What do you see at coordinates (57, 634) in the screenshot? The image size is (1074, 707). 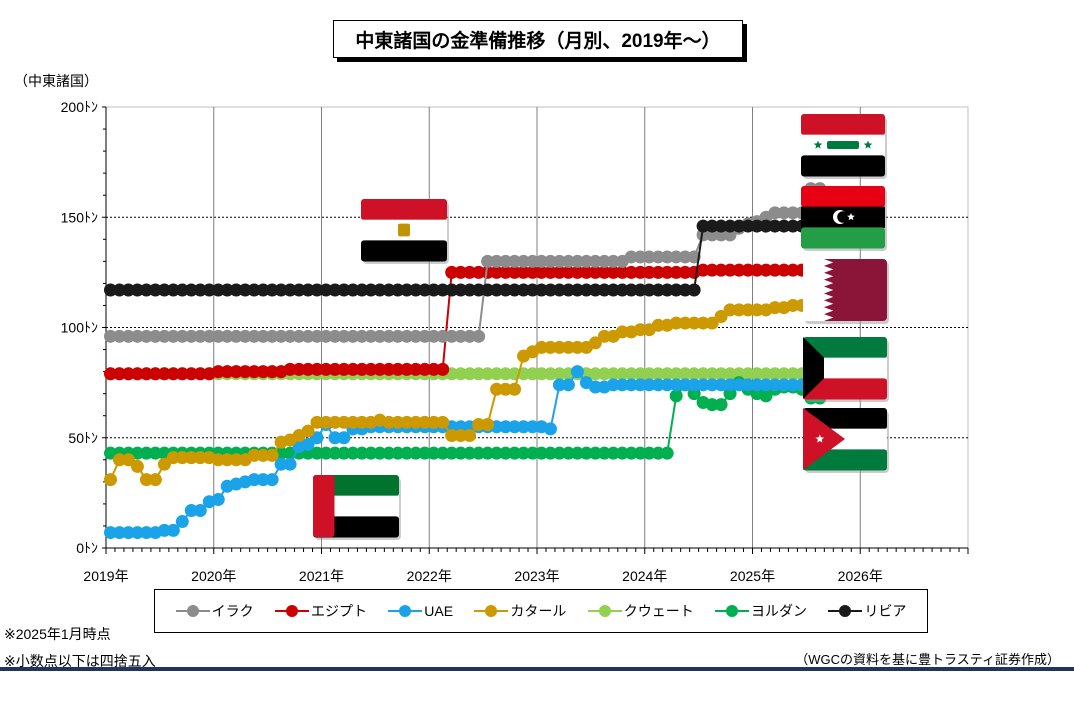 I see `note-date: ※2025年1月時点` at bounding box center [57, 634].